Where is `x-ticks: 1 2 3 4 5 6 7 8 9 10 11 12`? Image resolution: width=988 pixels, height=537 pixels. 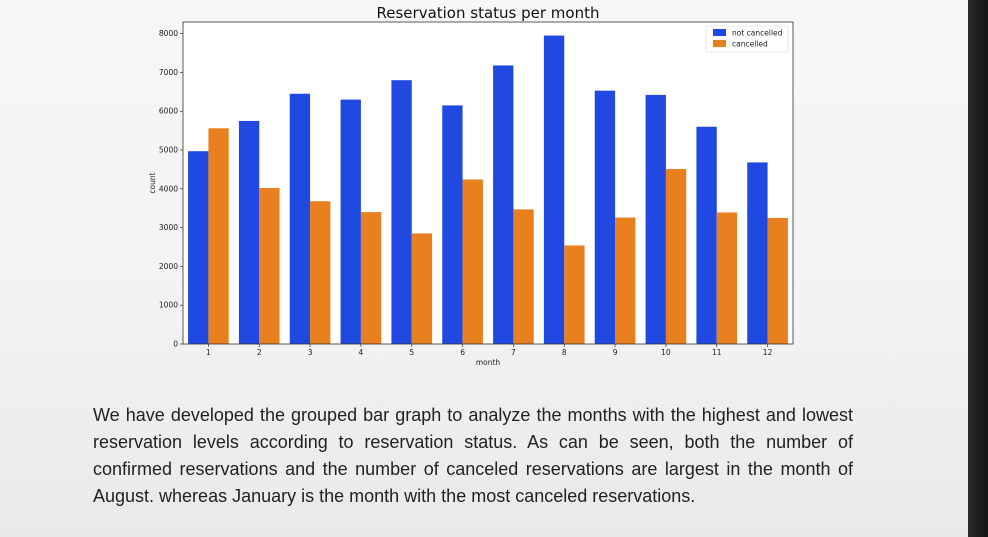 x-ticks: 1 2 3 4 5 6 7 8 9 10 11 12 is located at coordinates (489, 350).